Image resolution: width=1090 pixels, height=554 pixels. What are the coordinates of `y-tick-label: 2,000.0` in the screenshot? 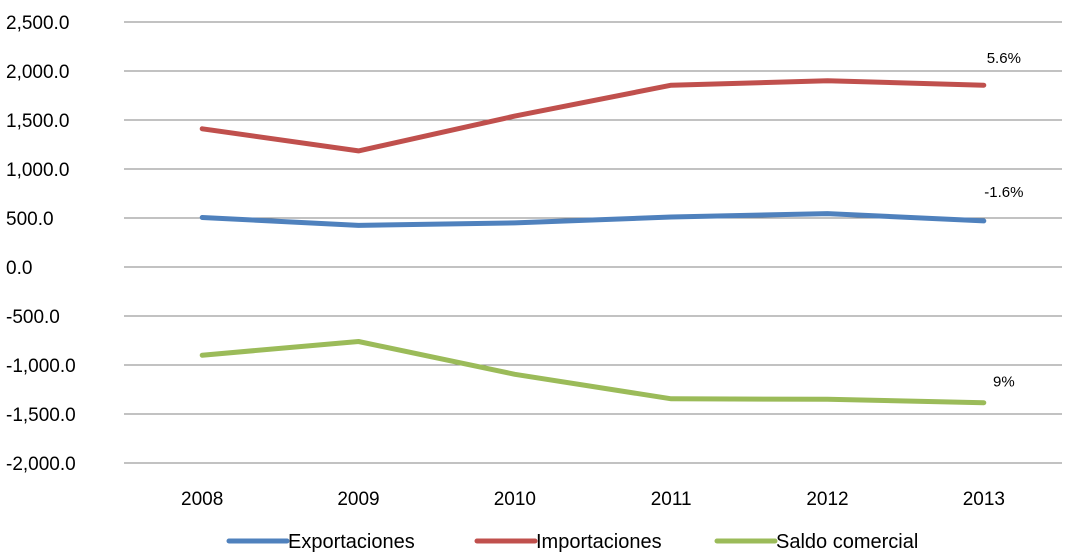 It's located at (37, 72).